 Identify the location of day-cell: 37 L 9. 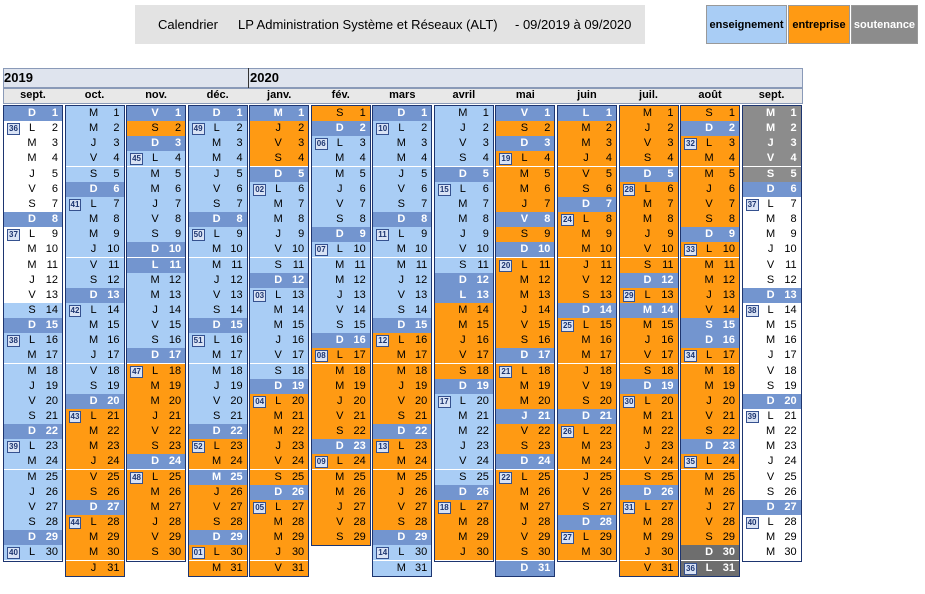
(33, 235).